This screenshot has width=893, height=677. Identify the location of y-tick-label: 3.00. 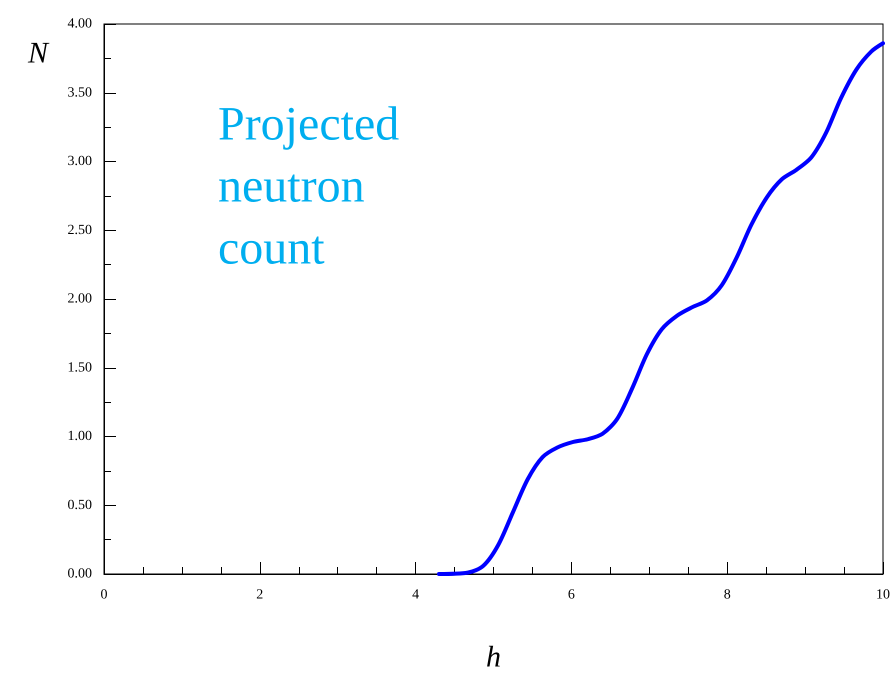
(80, 161).